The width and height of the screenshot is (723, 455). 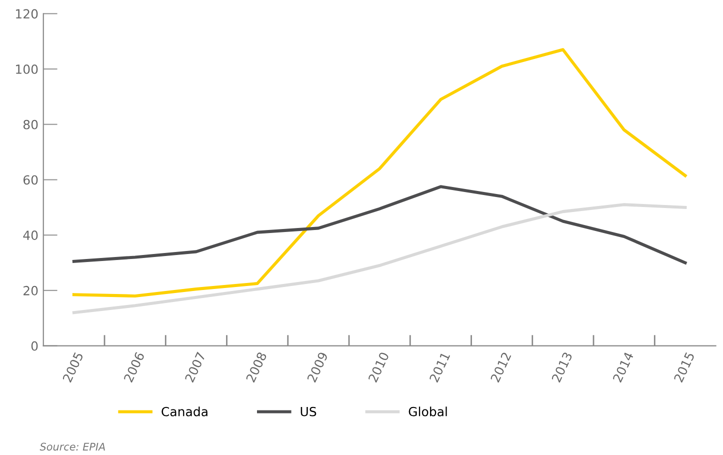 I want to click on x-tick-label: 2006, so click(x=134, y=367).